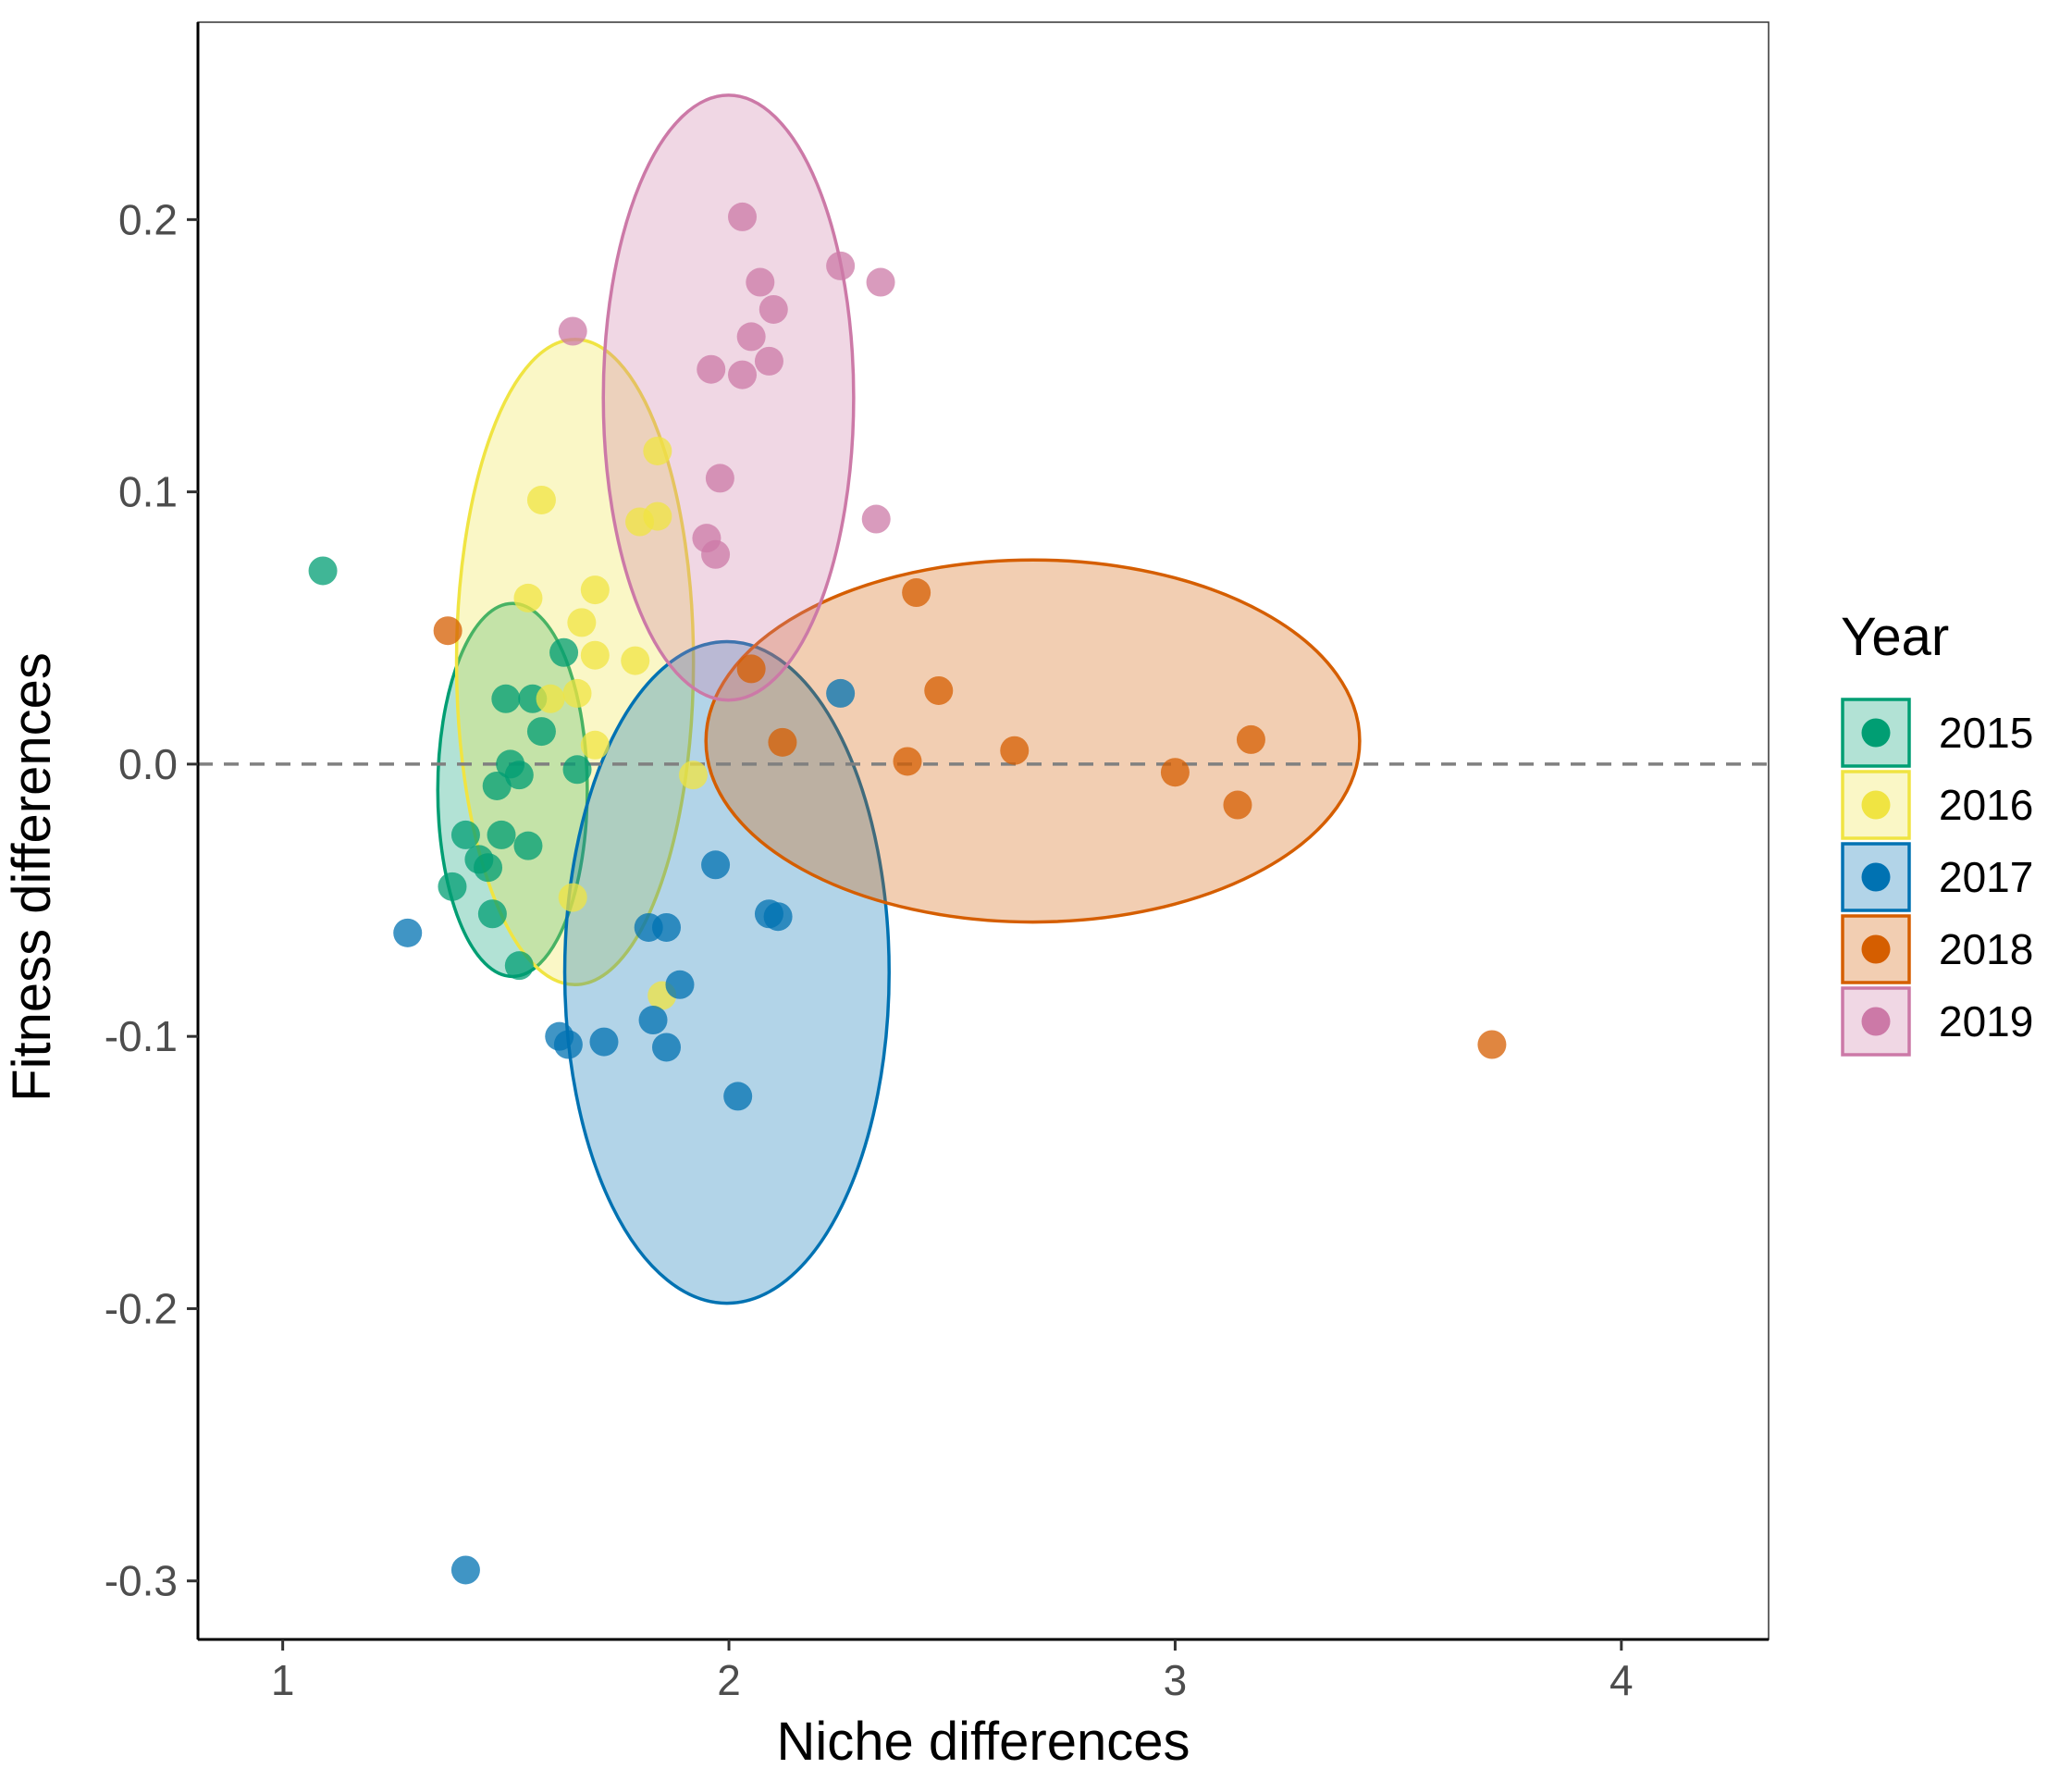 The height and width of the screenshot is (1781, 2072). I want to click on legend-marker-2015, so click(1876, 733).